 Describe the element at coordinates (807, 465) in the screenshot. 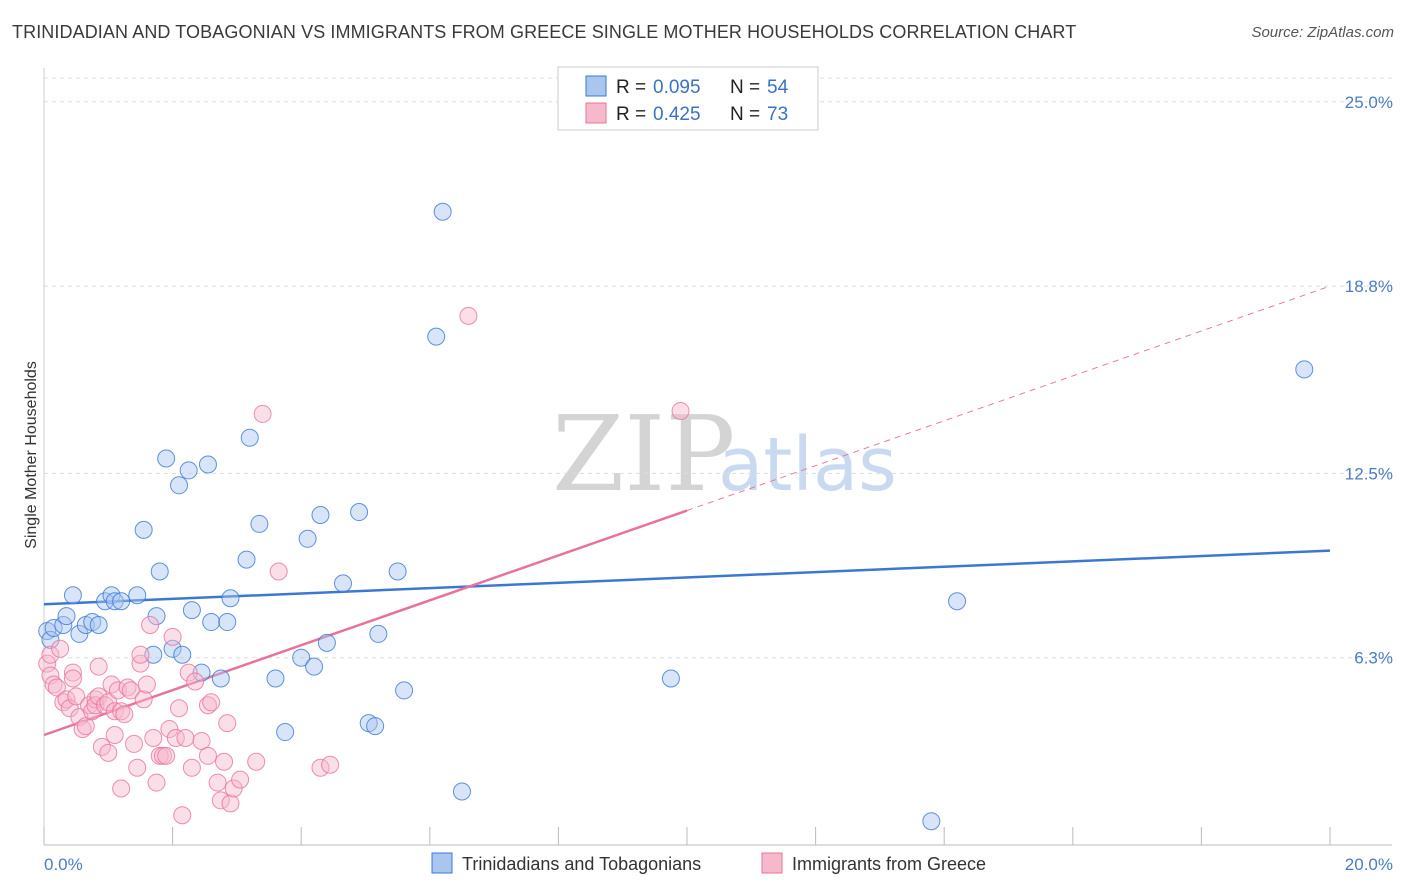

I see `watermark-atlas: atlas` at that location.